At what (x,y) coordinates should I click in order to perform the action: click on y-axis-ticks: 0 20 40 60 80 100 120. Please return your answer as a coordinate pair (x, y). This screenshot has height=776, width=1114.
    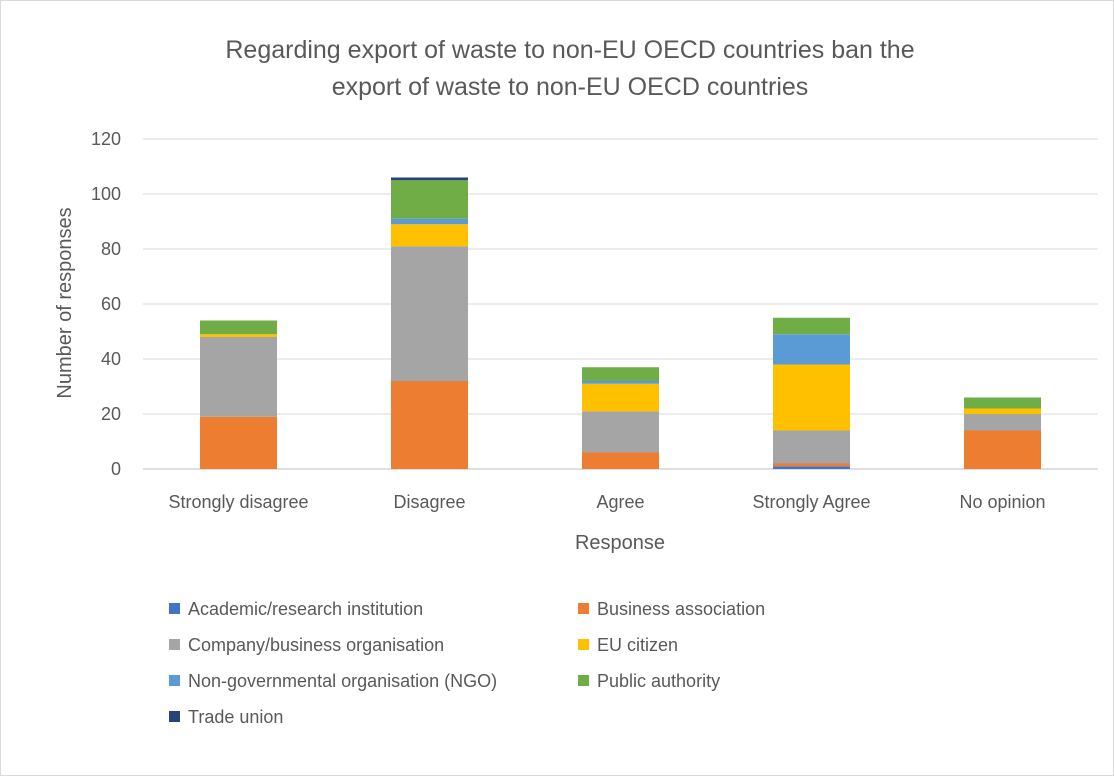
    Looking at the image, I should click on (106, 304).